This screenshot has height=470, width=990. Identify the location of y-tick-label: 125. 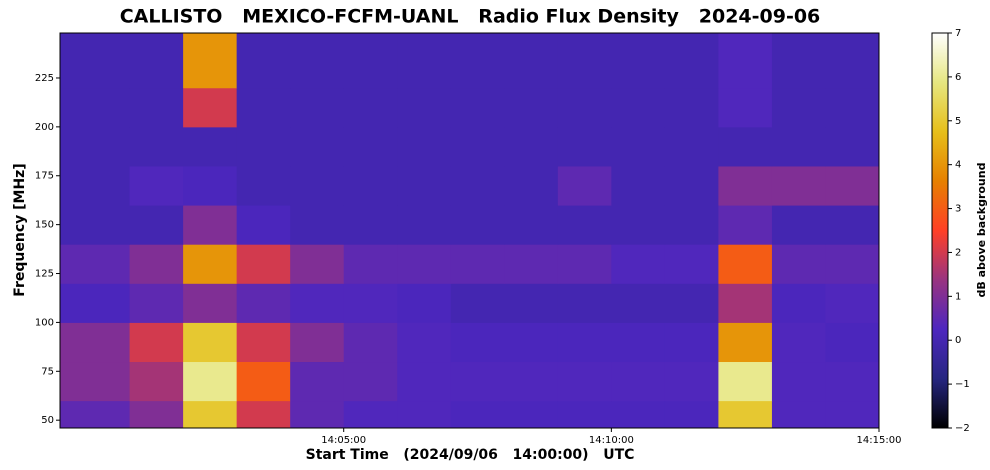
(44, 274).